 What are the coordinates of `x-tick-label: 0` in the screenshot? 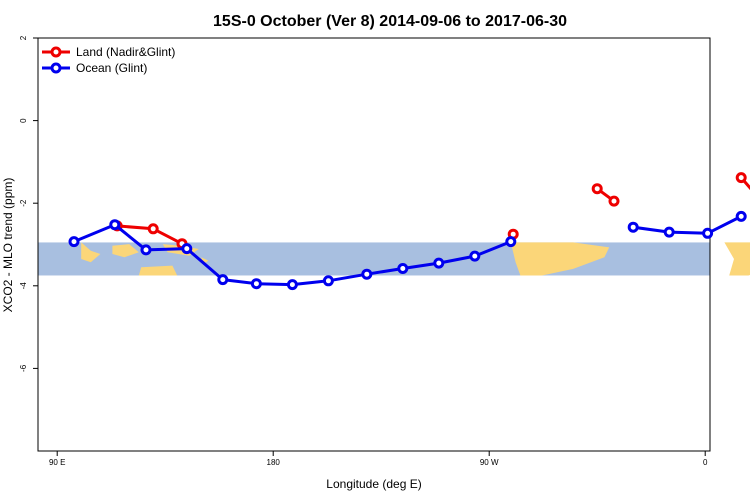 It's located at (705, 462).